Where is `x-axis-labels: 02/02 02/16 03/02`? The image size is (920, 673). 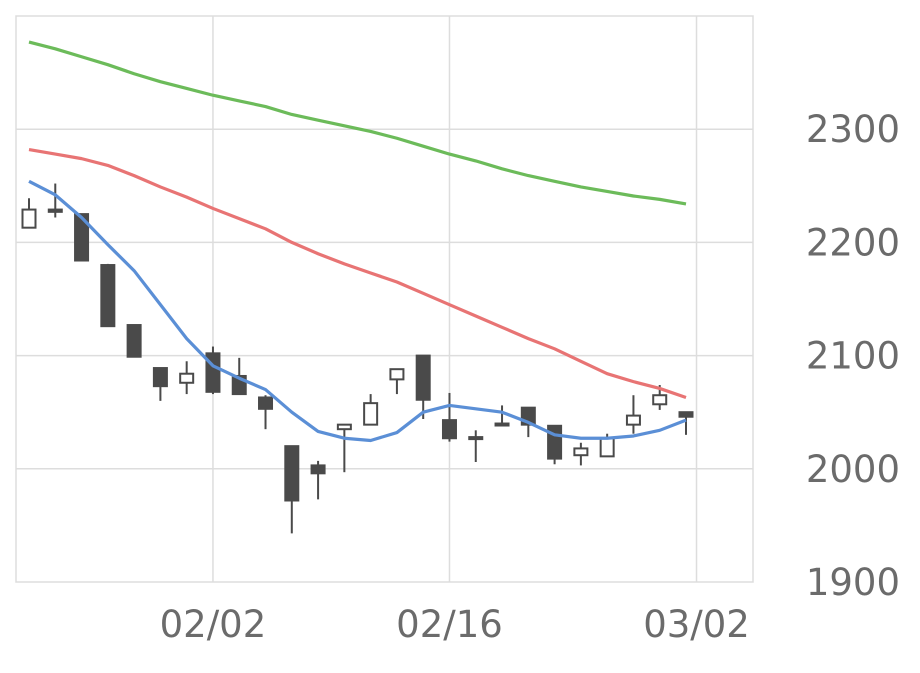
x-axis-labels: 02/02 02/16 03/02 is located at coordinates (455, 624).